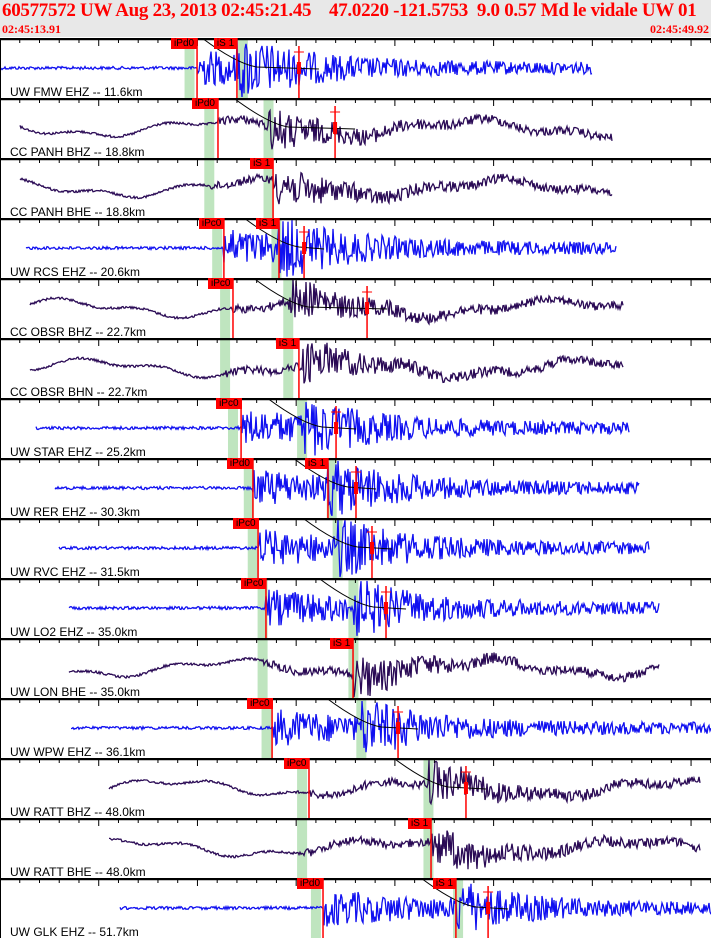 Image resolution: width=711 pixels, height=939 pixels. I want to click on channel-label: UW LO2 EHZ -- 35.0km, so click(74, 632).